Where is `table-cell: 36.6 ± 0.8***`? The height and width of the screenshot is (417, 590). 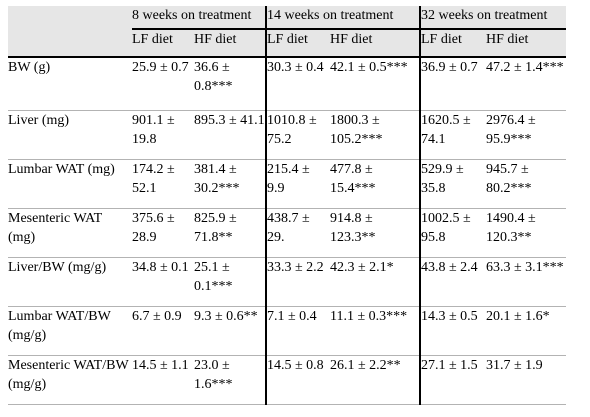
table-cell: 36.6 ± 0.8*** is located at coordinates (230, 84).